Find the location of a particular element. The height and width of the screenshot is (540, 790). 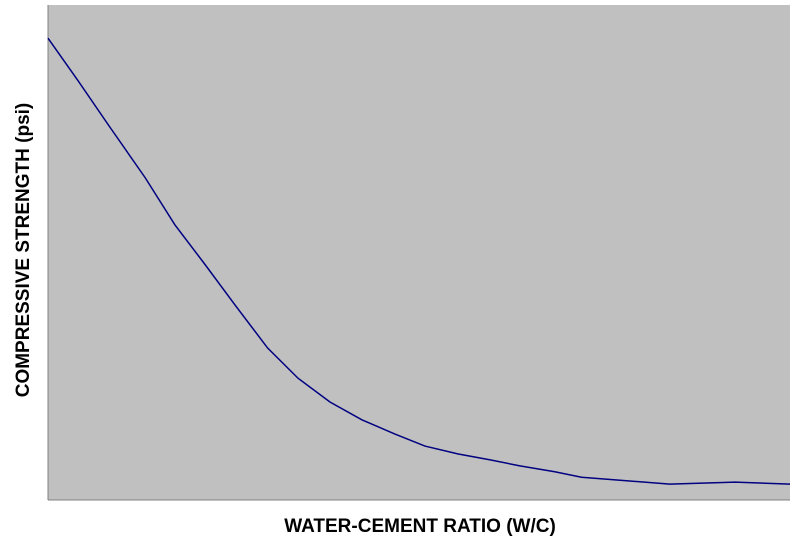

x-axis-title: WATER-CEMENT RATIO (W/C) is located at coordinates (420, 526).